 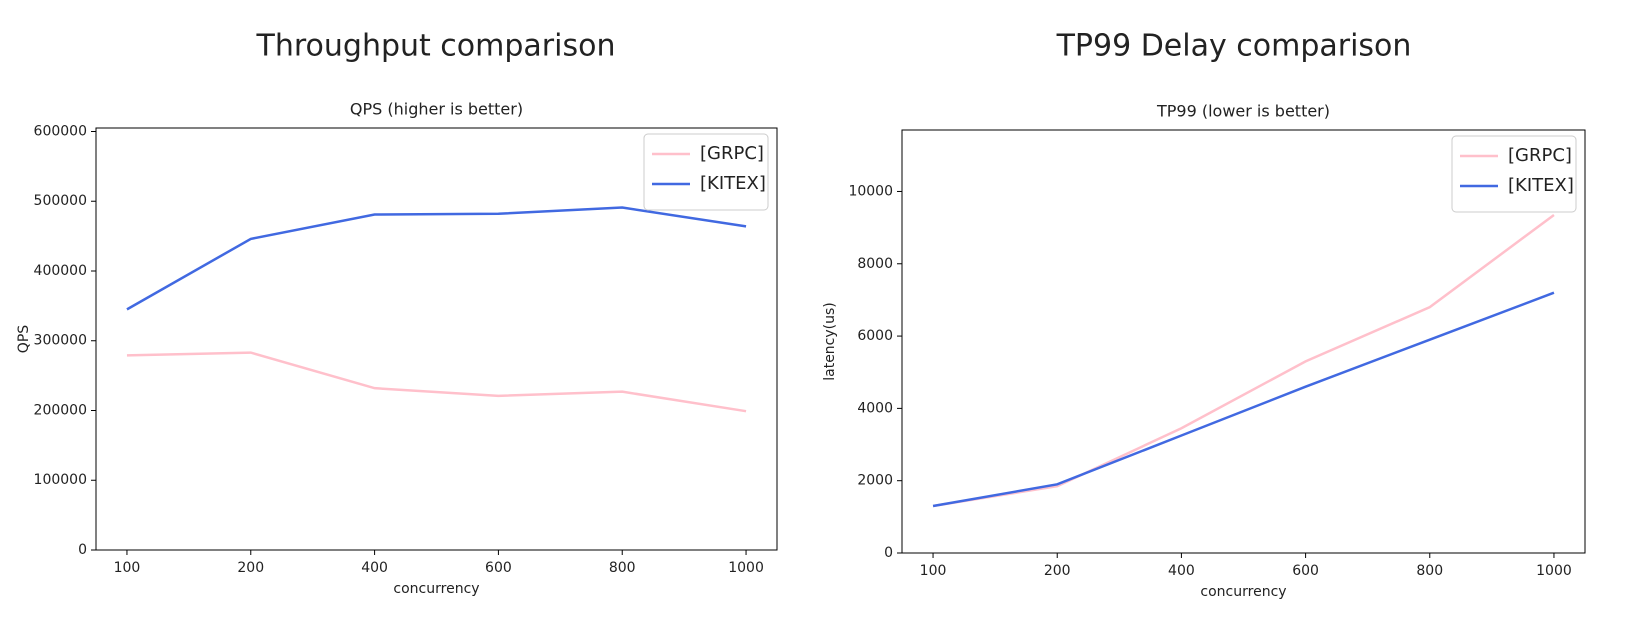 I want to click on y-tick-label: 600000, so click(x=60, y=131).